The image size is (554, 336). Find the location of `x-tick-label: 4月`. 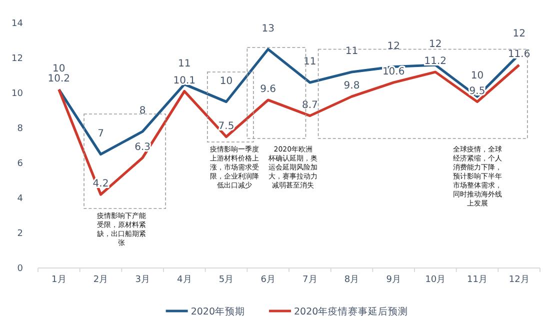

x-tick-label: 4月 is located at coordinates (184, 279).